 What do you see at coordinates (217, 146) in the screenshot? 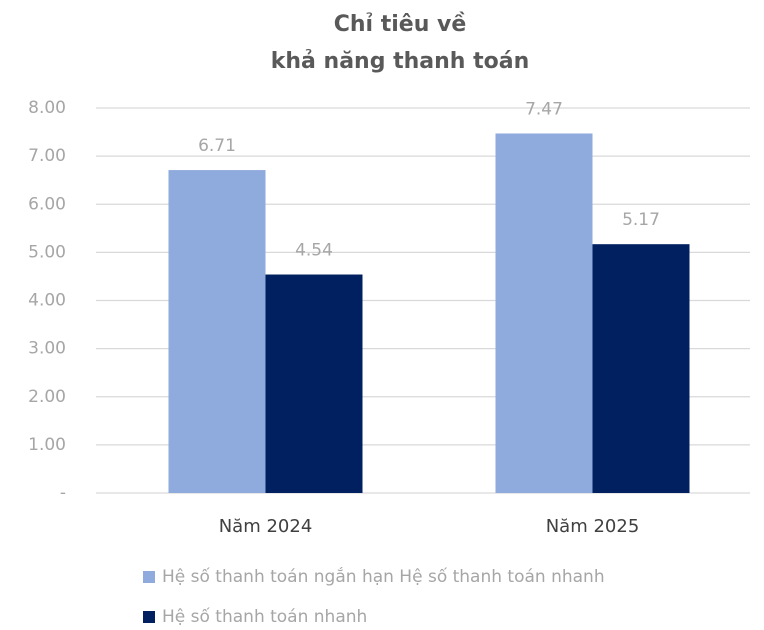
I see `value-label: 6.71` at bounding box center [217, 146].